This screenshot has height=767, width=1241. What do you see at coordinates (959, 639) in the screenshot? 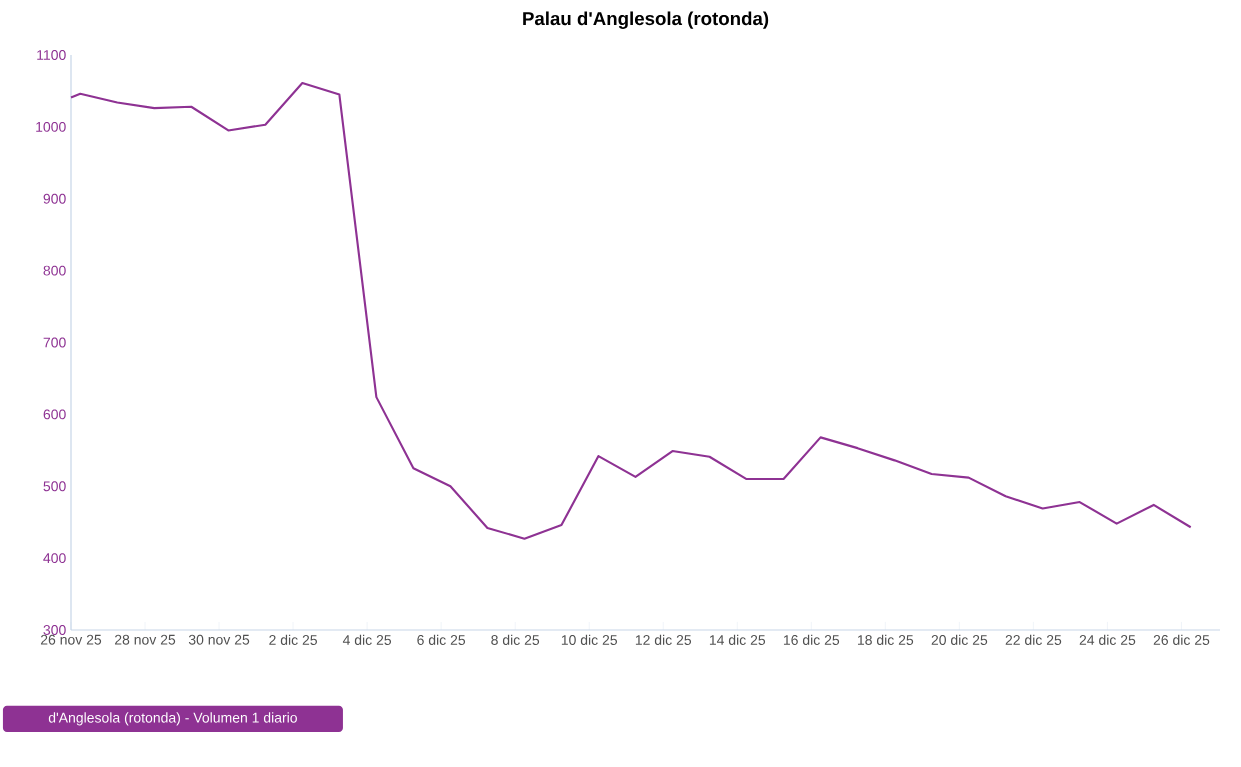
I see `x-tick-label: 20 dic 25` at bounding box center [959, 639].